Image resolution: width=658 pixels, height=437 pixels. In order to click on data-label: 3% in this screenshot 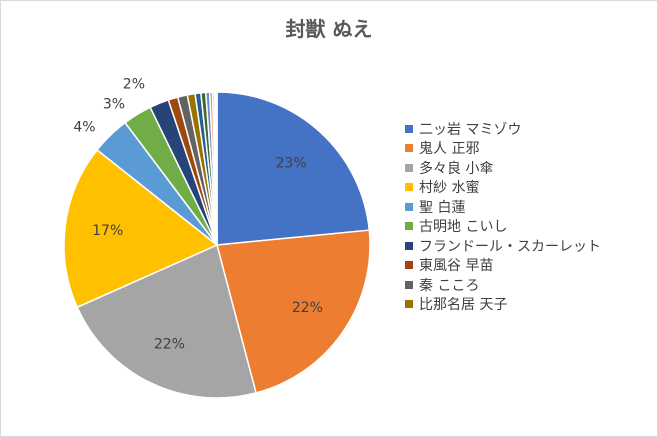, I will do `click(114, 104)`.